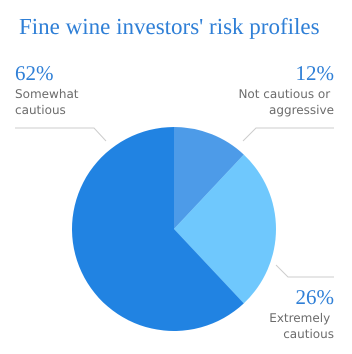 This screenshot has height=354, width=352. Describe the element at coordinates (48, 102) in the screenshot. I see `slice-label: Somewhat cautious` at that location.